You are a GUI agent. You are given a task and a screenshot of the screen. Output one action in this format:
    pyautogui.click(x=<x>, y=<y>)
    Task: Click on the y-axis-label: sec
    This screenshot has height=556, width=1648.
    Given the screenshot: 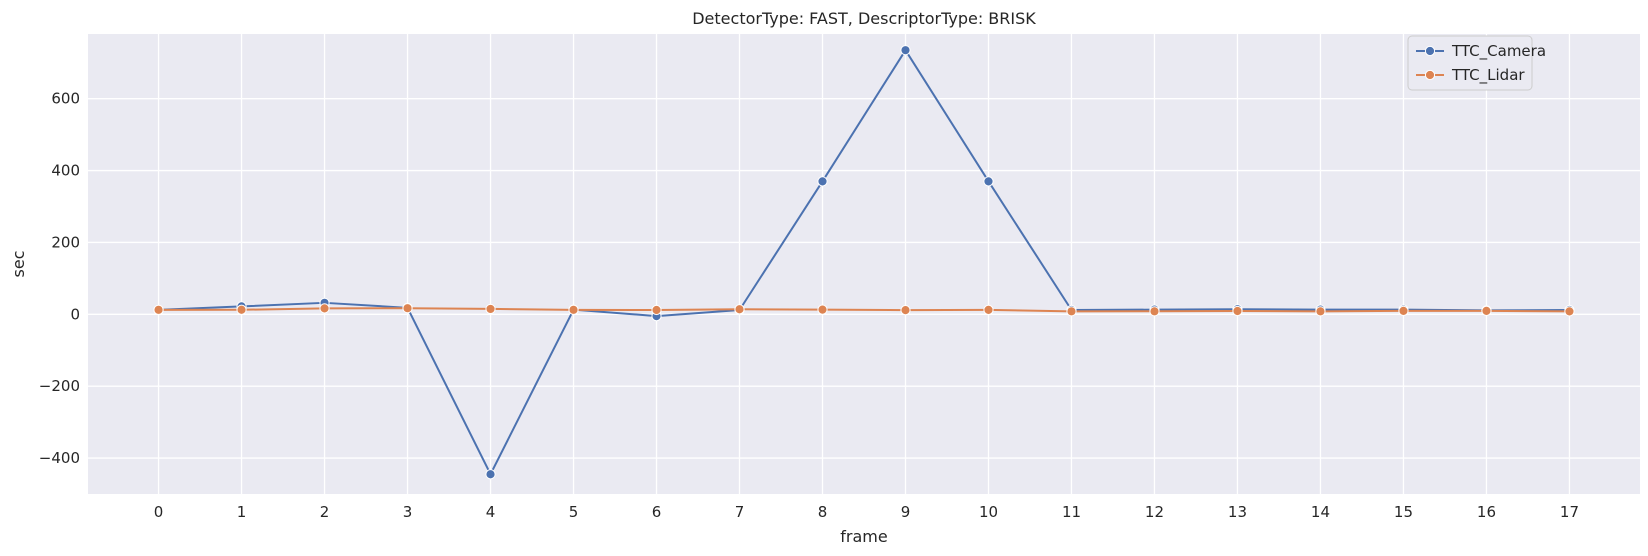 What is the action you would take?
    pyautogui.click(x=18, y=264)
    